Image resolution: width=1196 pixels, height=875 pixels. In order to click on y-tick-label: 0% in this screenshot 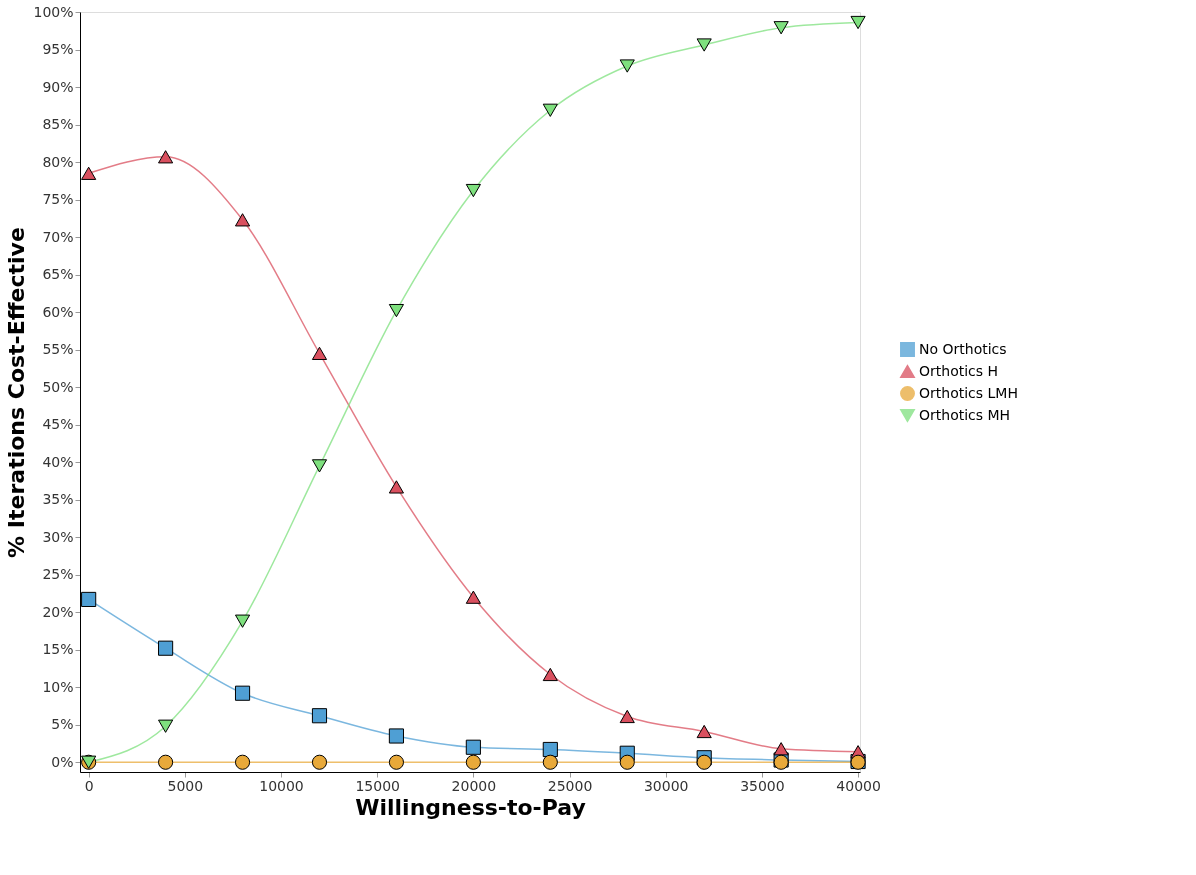, I will do `click(62, 761)`.